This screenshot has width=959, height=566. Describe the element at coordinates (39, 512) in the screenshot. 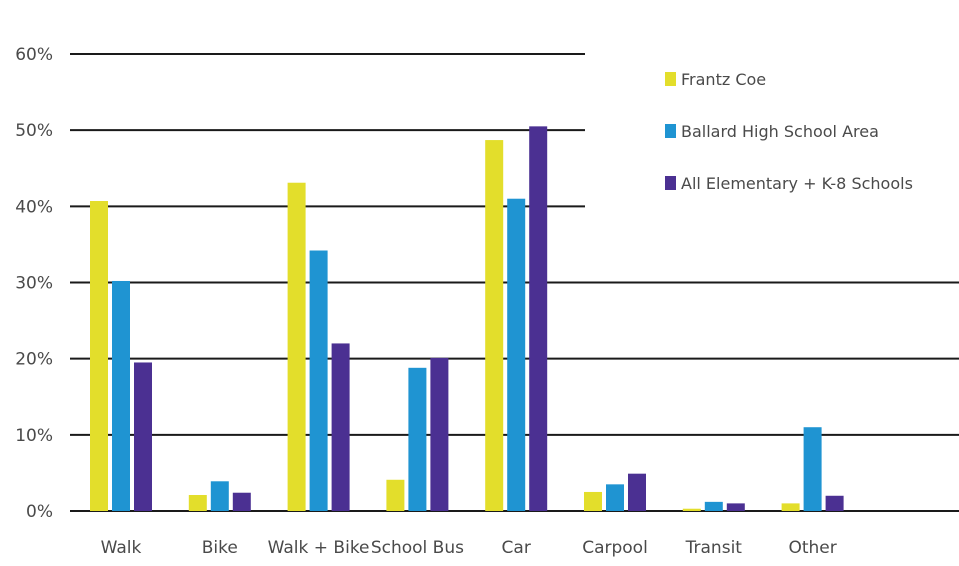

I see `y-tick-label: 0%` at that location.